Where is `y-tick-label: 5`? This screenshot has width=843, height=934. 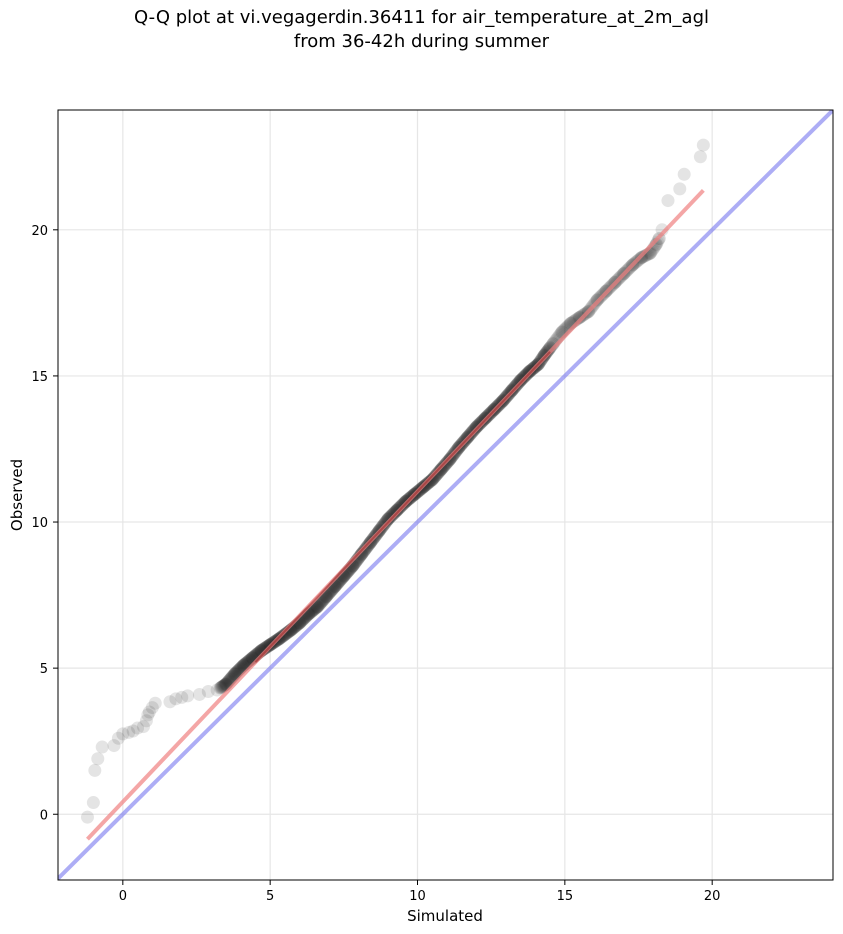 y-tick-label: 5 is located at coordinates (44, 669).